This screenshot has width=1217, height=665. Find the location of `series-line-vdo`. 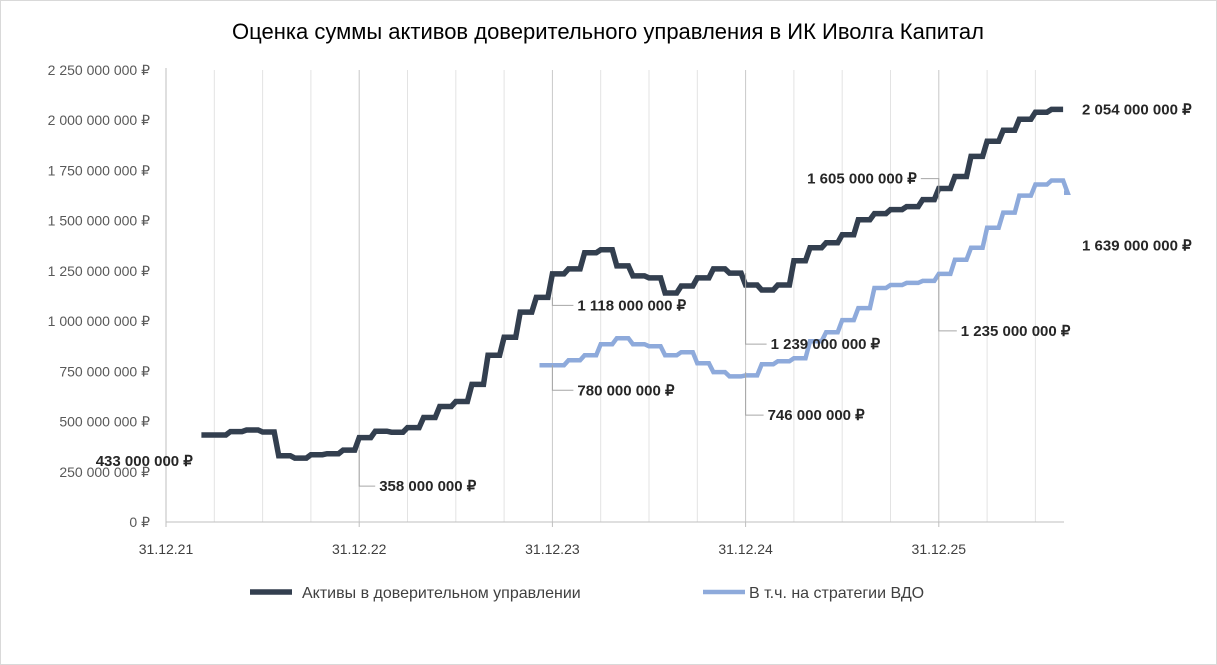

series-line-vdo is located at coordinates (805, 278).